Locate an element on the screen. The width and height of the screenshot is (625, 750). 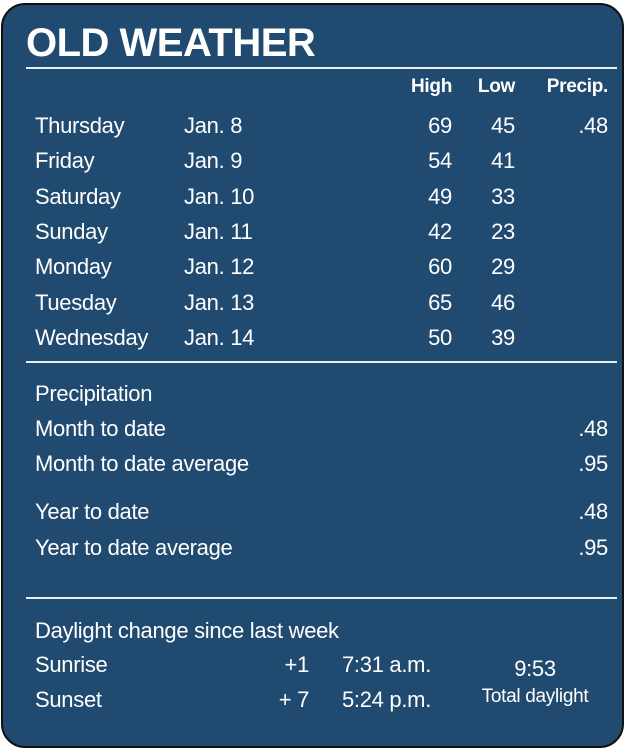
day-low: 29 is located at coordinates (503, 267).